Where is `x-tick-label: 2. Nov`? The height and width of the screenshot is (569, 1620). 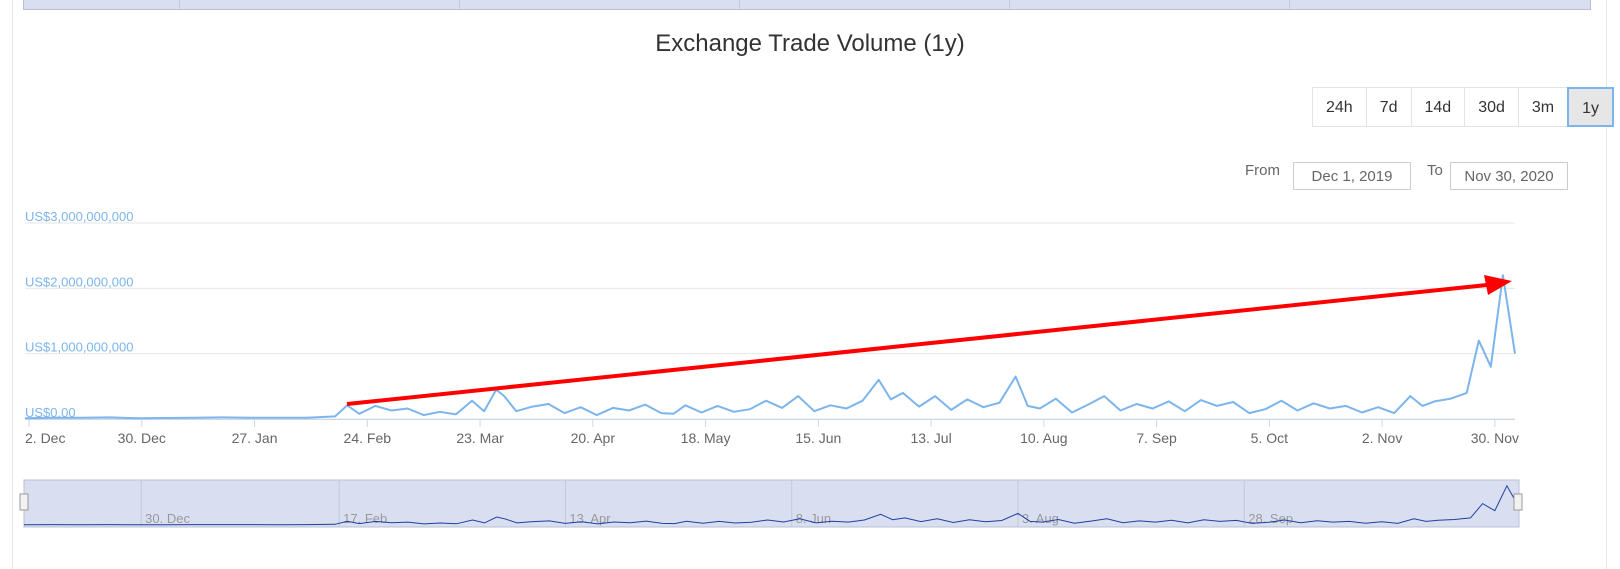
x-tick-label: 2. Nov is located at coordinates (1382, 438).